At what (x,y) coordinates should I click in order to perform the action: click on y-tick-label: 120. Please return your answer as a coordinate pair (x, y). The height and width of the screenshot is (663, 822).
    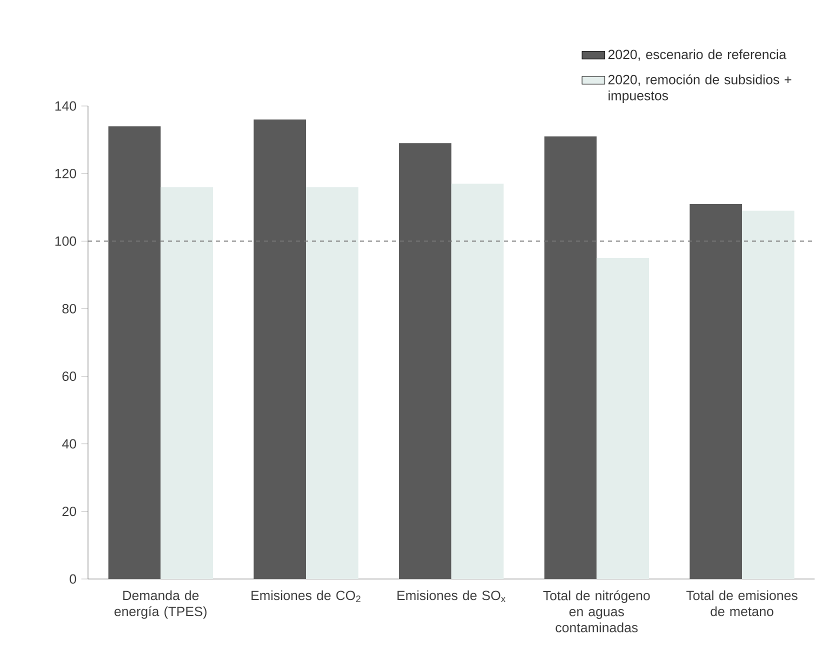
    Looking at the image, I should click on (65, 173).